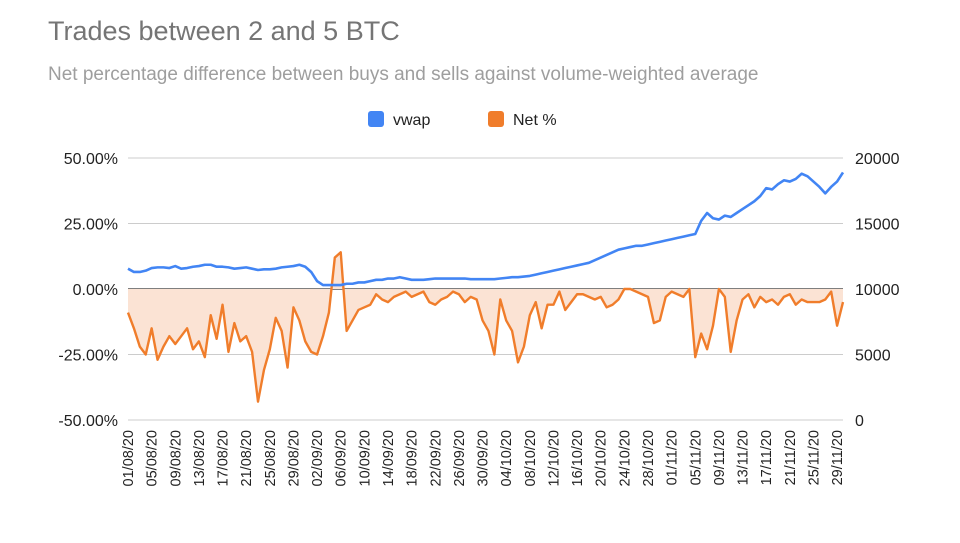 The width and height of the screenshot is (960, 543). What do you see at coordinates (791, 457) in the screenshot?
I see `x-tick-label: 21/11/20` at bounding box center [791, 457].